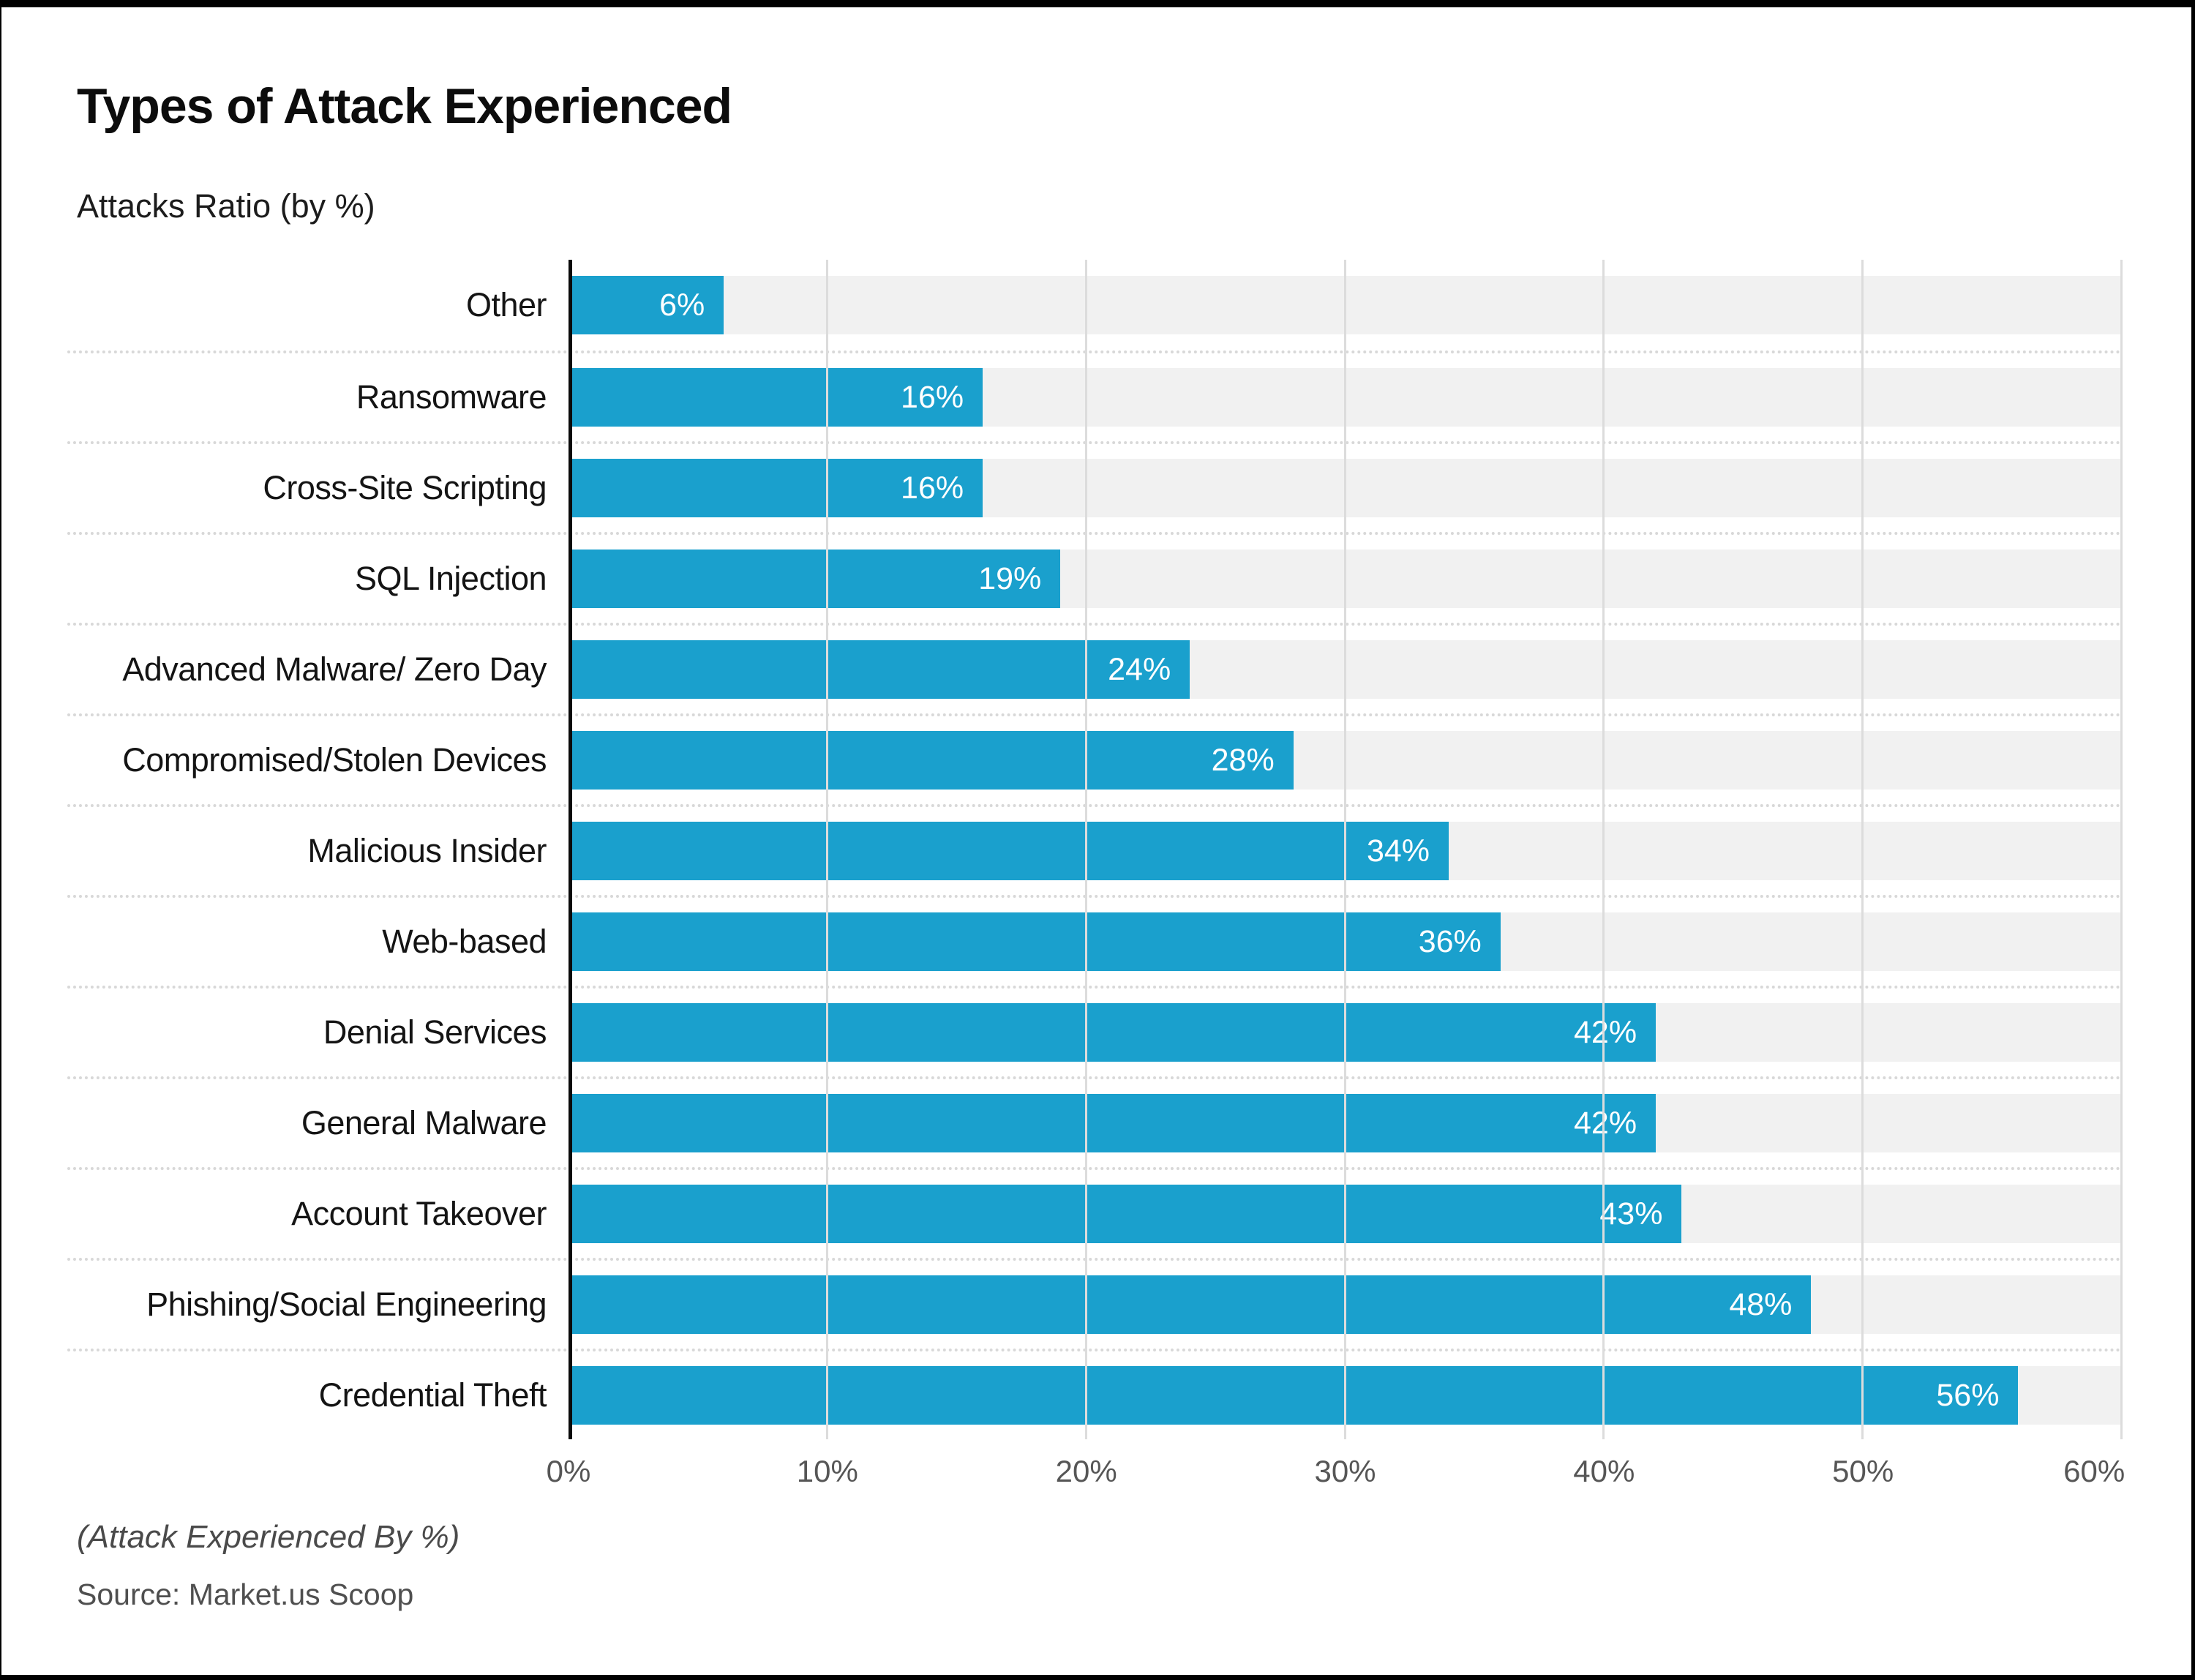 Image resolution: width=2195 pixels, height=1680 pixels. I want to click on category-label: Advanced Malware/ Zero Day, so click(334, 669).